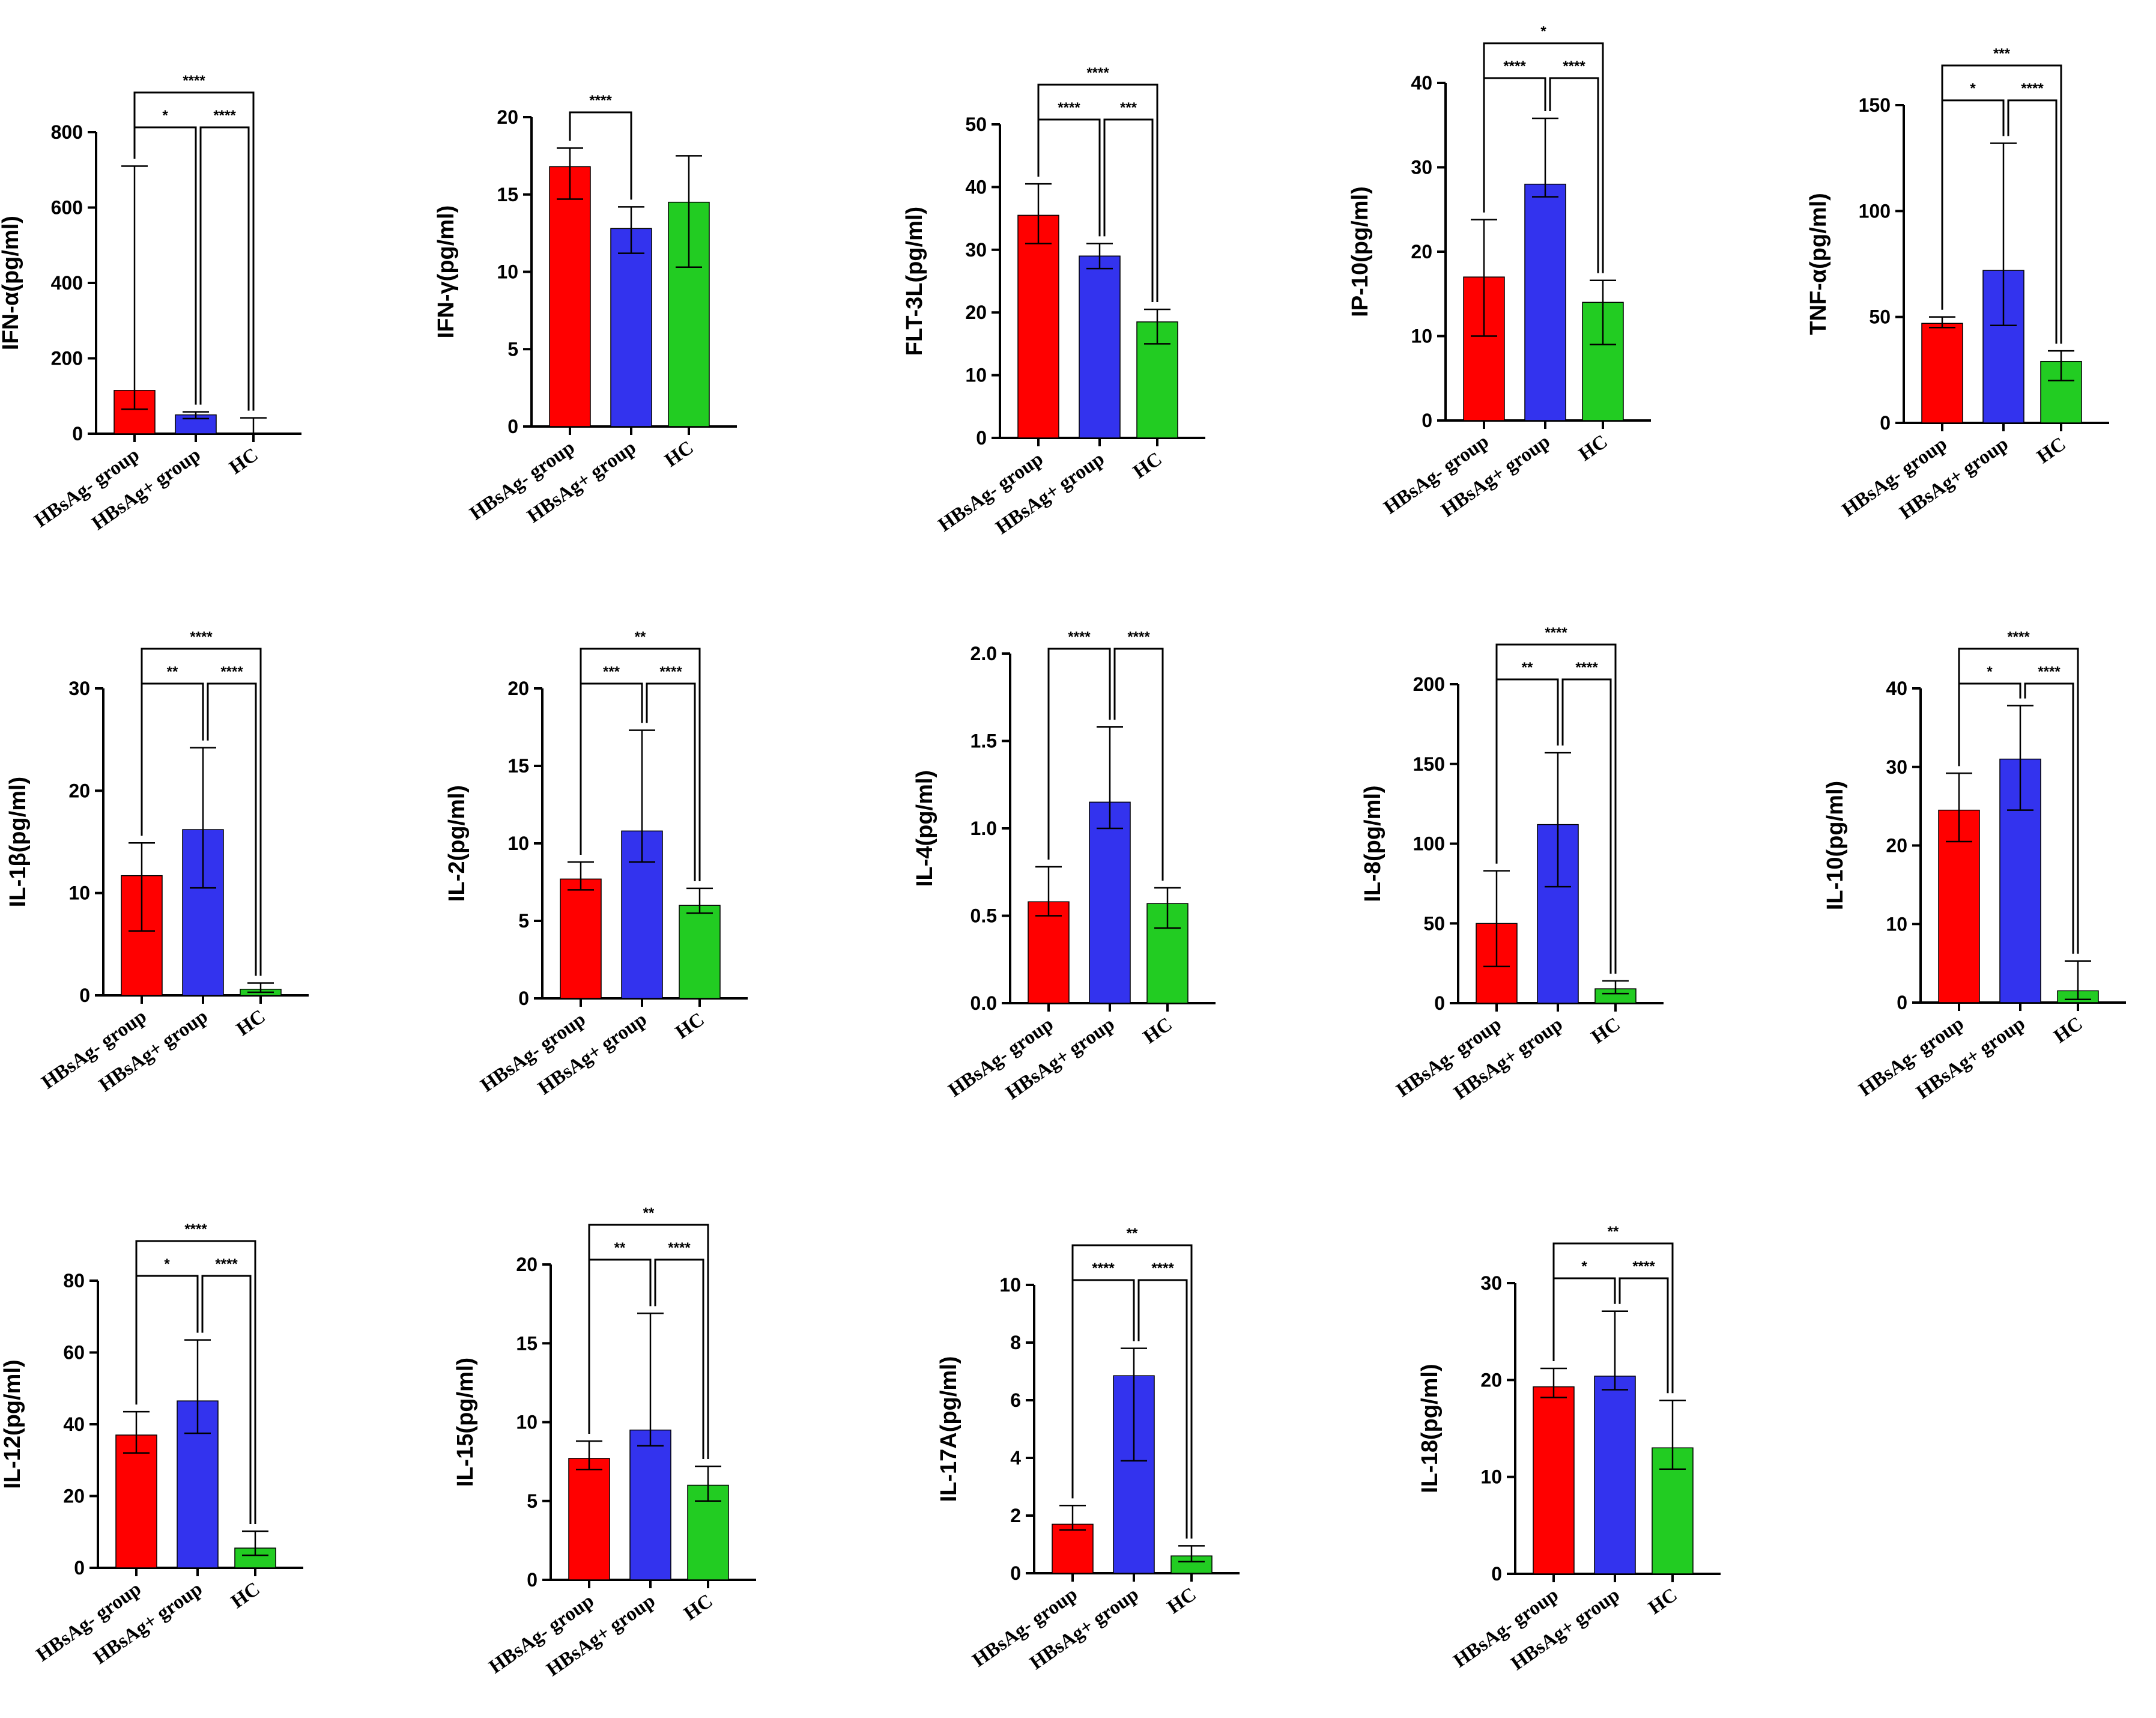  I want to click on y-axis-label: IL-12(pg/ml), so click(12, 1424).